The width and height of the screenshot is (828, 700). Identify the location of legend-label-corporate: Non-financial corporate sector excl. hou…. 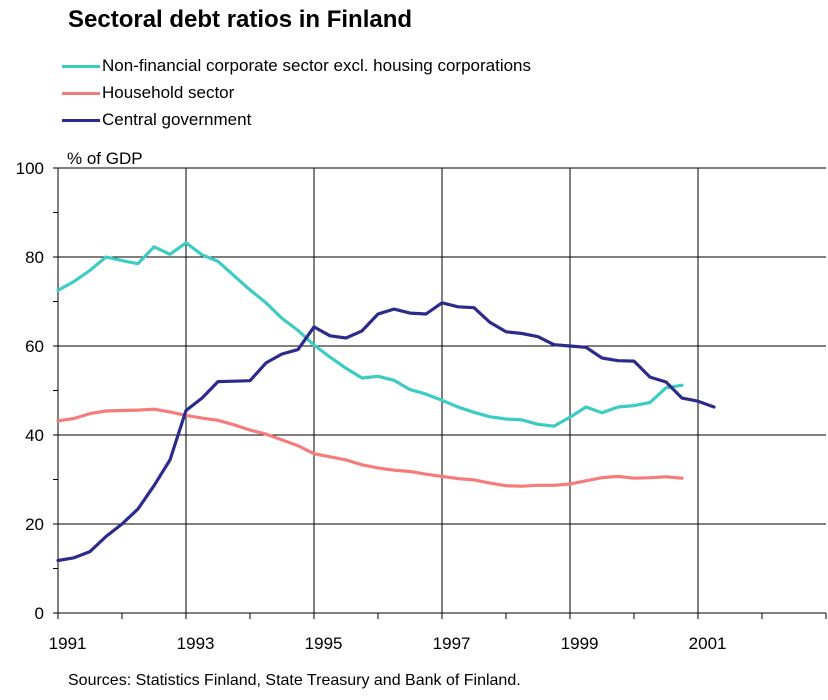
(317, 65).